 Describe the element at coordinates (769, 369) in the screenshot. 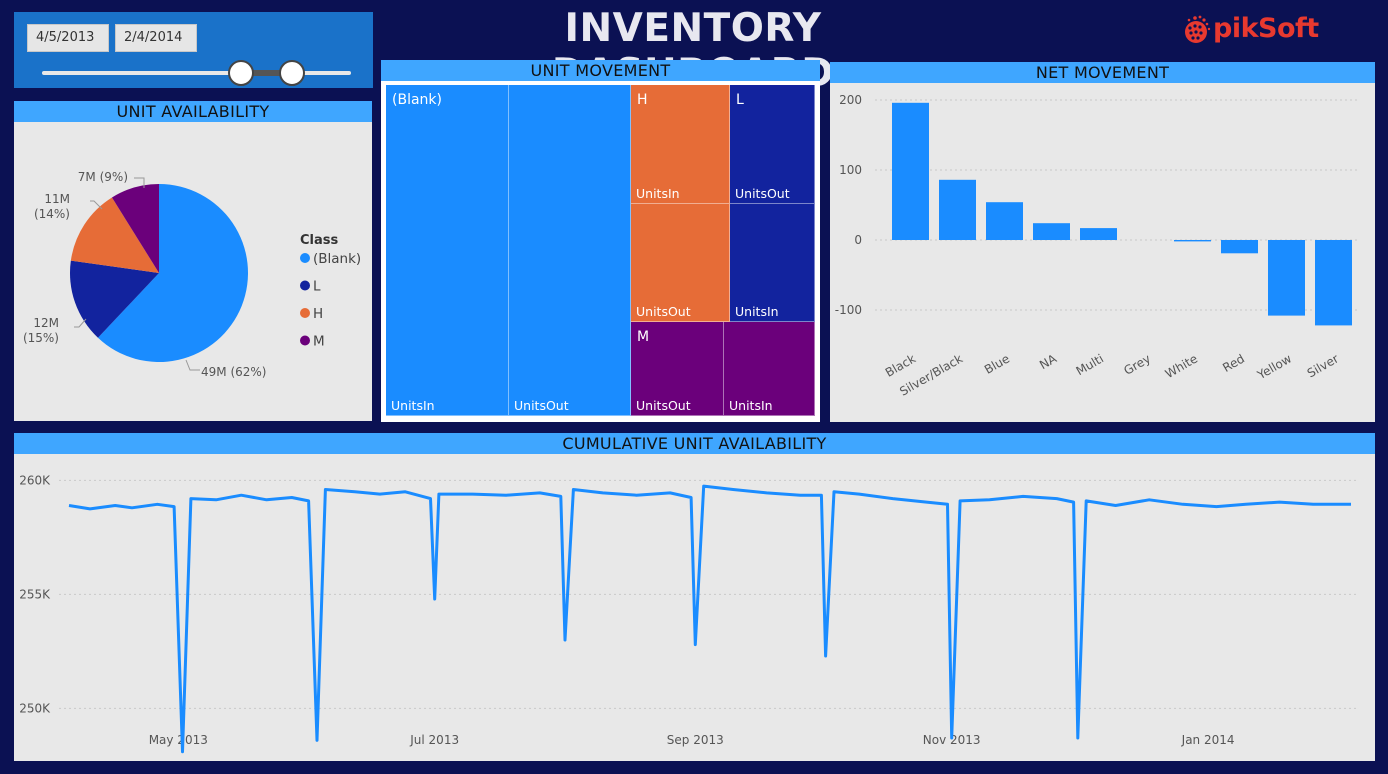

I see `treemap-tile-m-unitsin: UnitsIn` at that location.